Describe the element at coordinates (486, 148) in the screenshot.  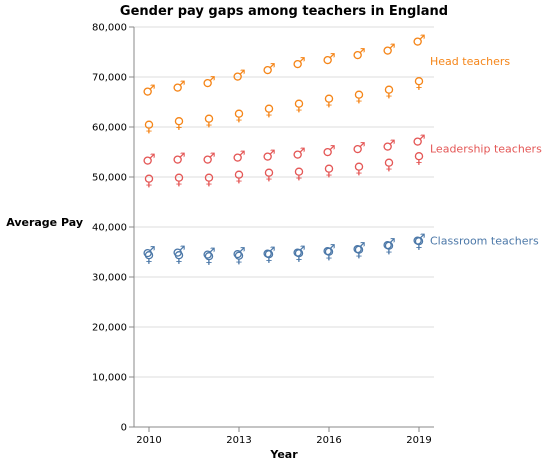
I see `series-label: Leadership teachers` at that location.